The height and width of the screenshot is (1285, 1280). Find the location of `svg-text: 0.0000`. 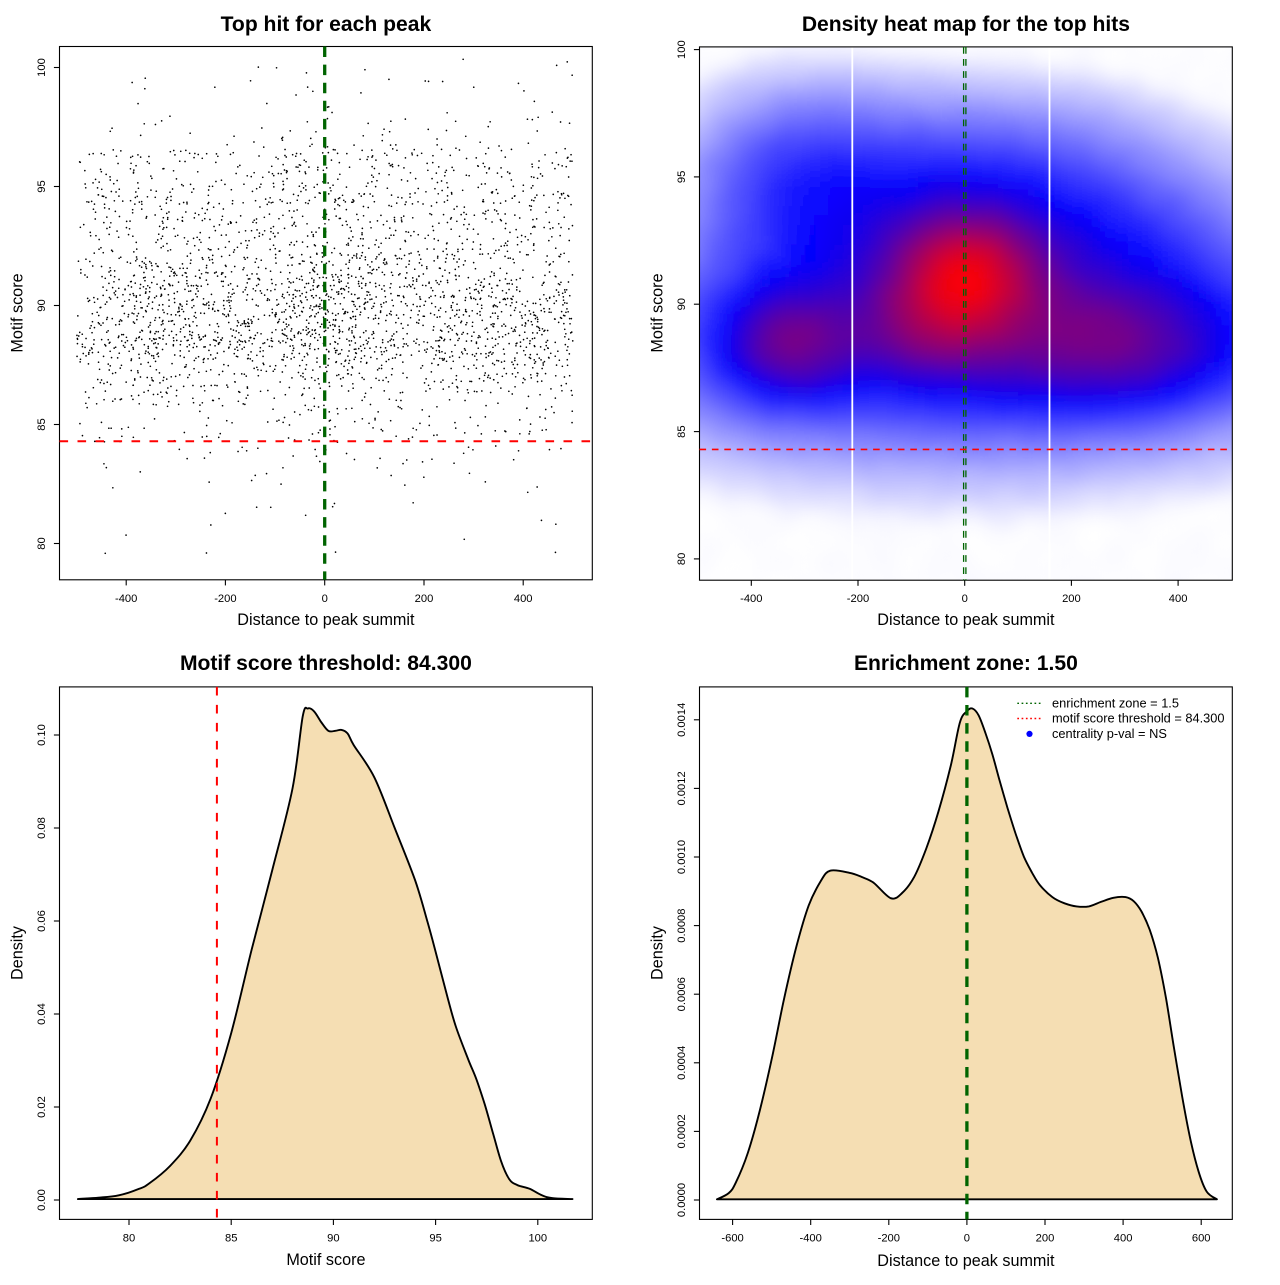

svg-text: 0.0000 is located at coordinates (682, 1200).